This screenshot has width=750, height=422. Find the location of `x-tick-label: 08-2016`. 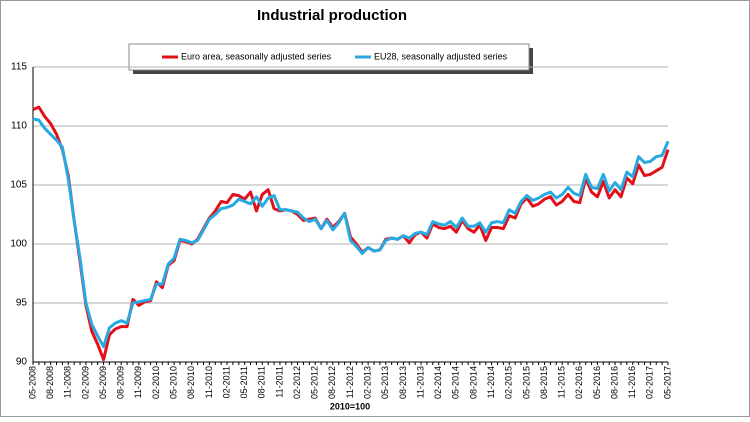

x-tick-label: 08-2016 is located at coordinates (614, 382).